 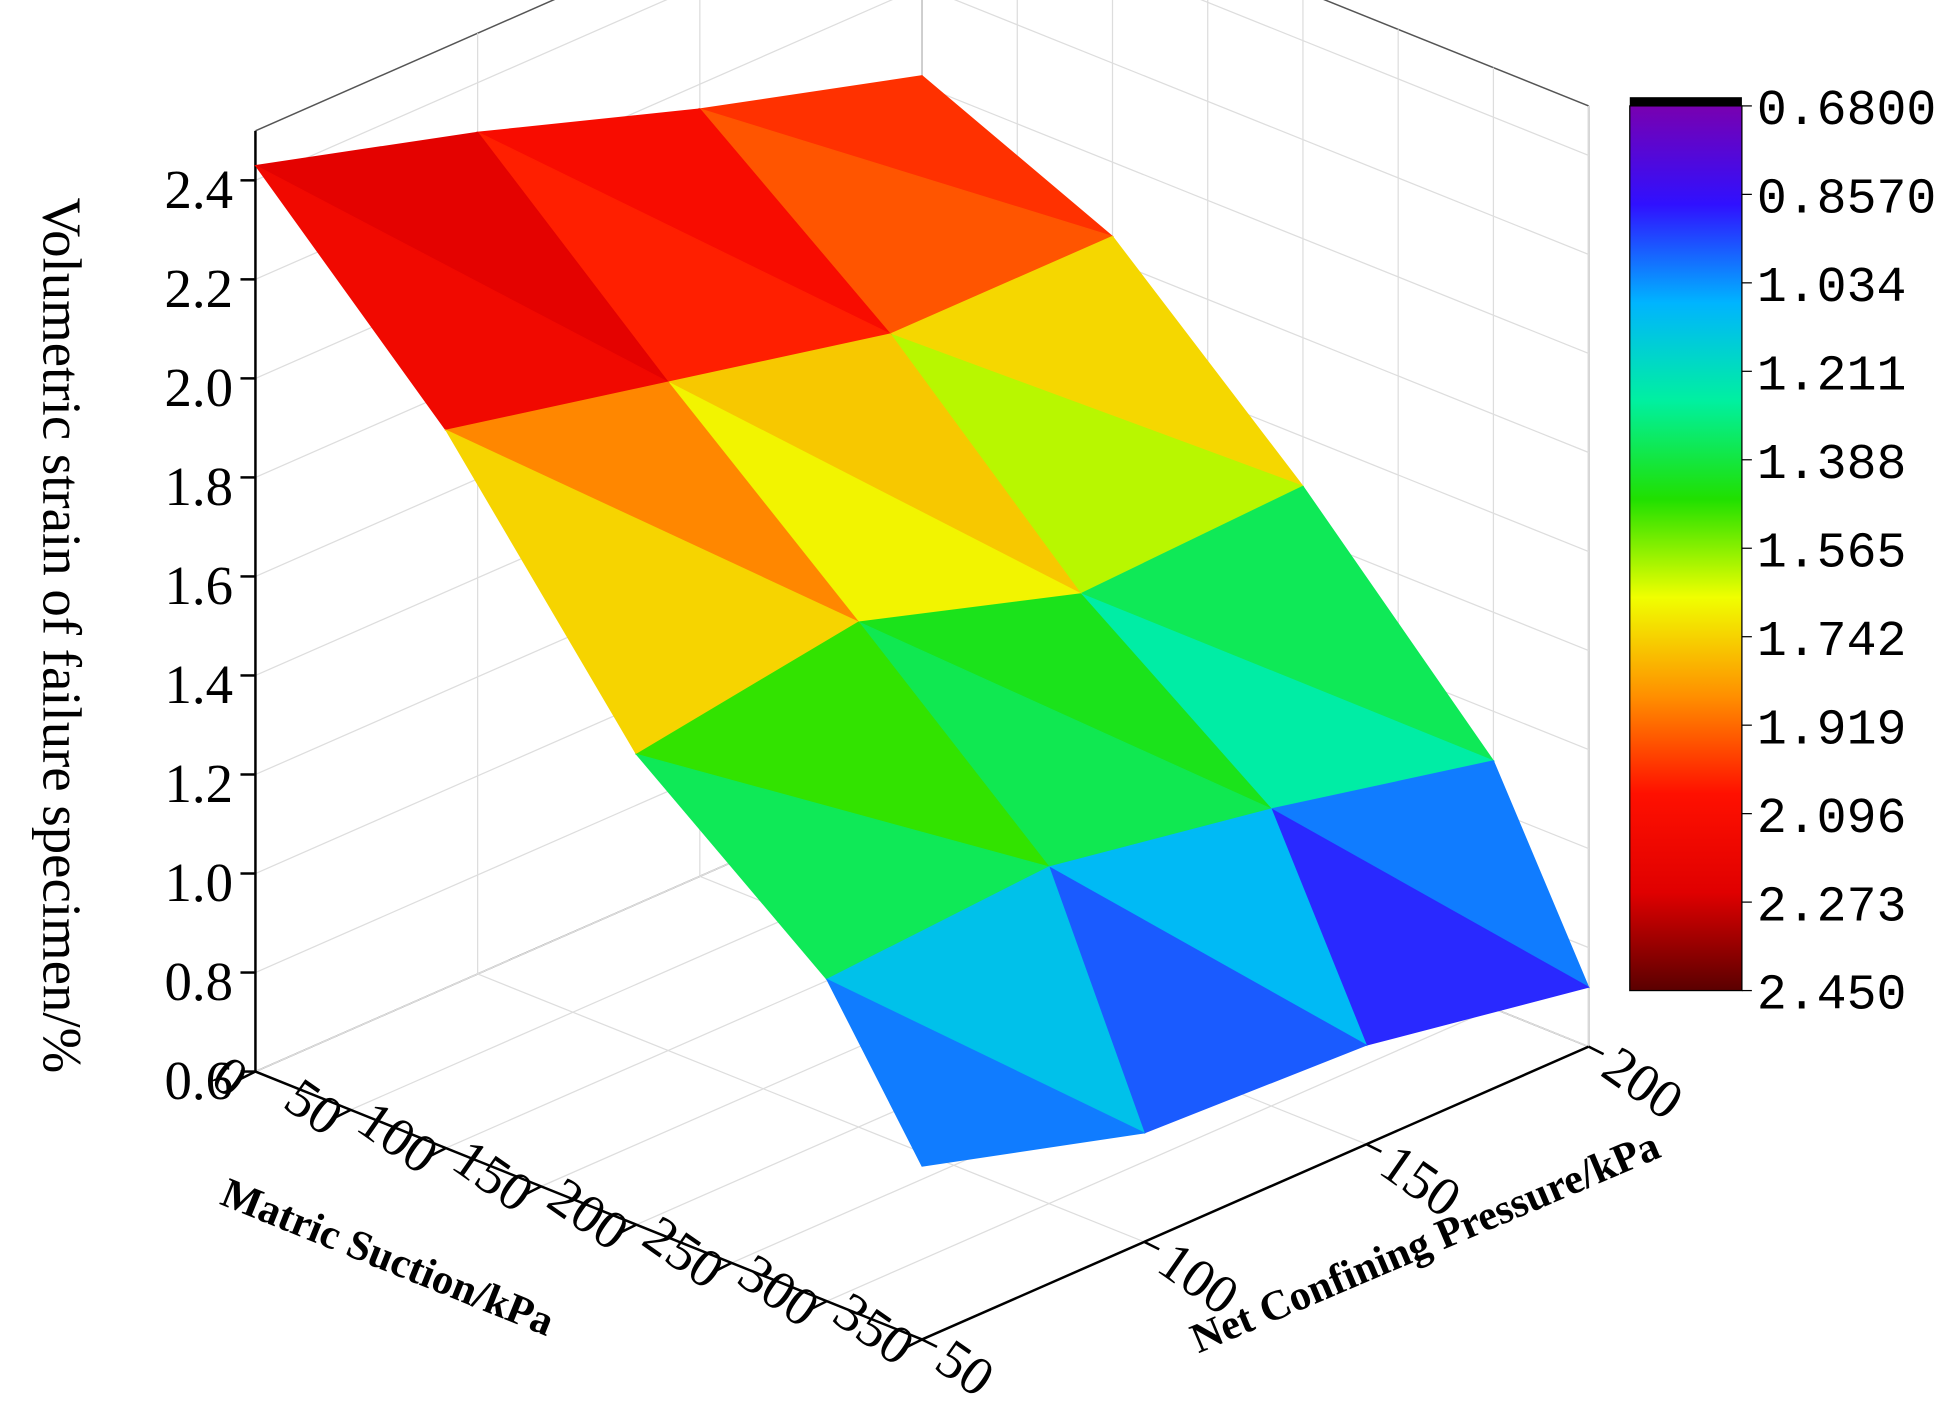 What do you see at coordinates (1846, 111) in the screenshot?
I see `colorbar-label: 0.6800` at bounding box center [1846, 111].